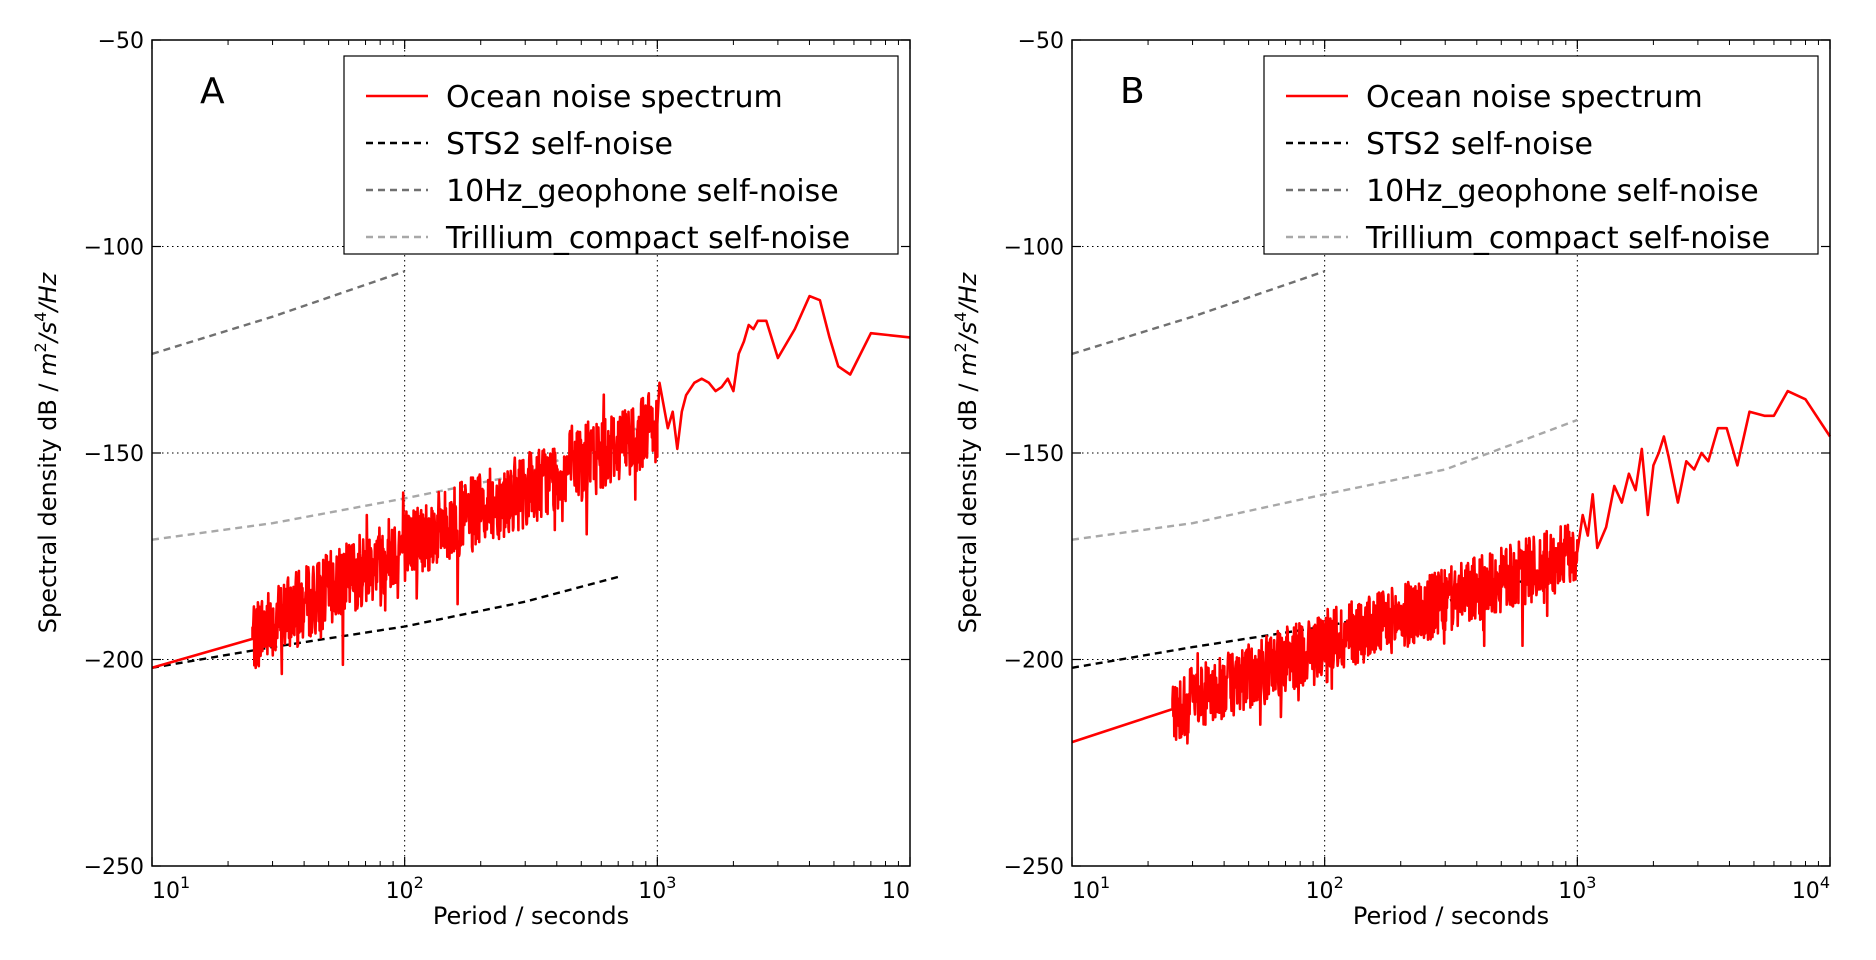 This screenshot has height=960, width=1876. I want to click on x-tick-label: 10⁴, so click(1811, 888).